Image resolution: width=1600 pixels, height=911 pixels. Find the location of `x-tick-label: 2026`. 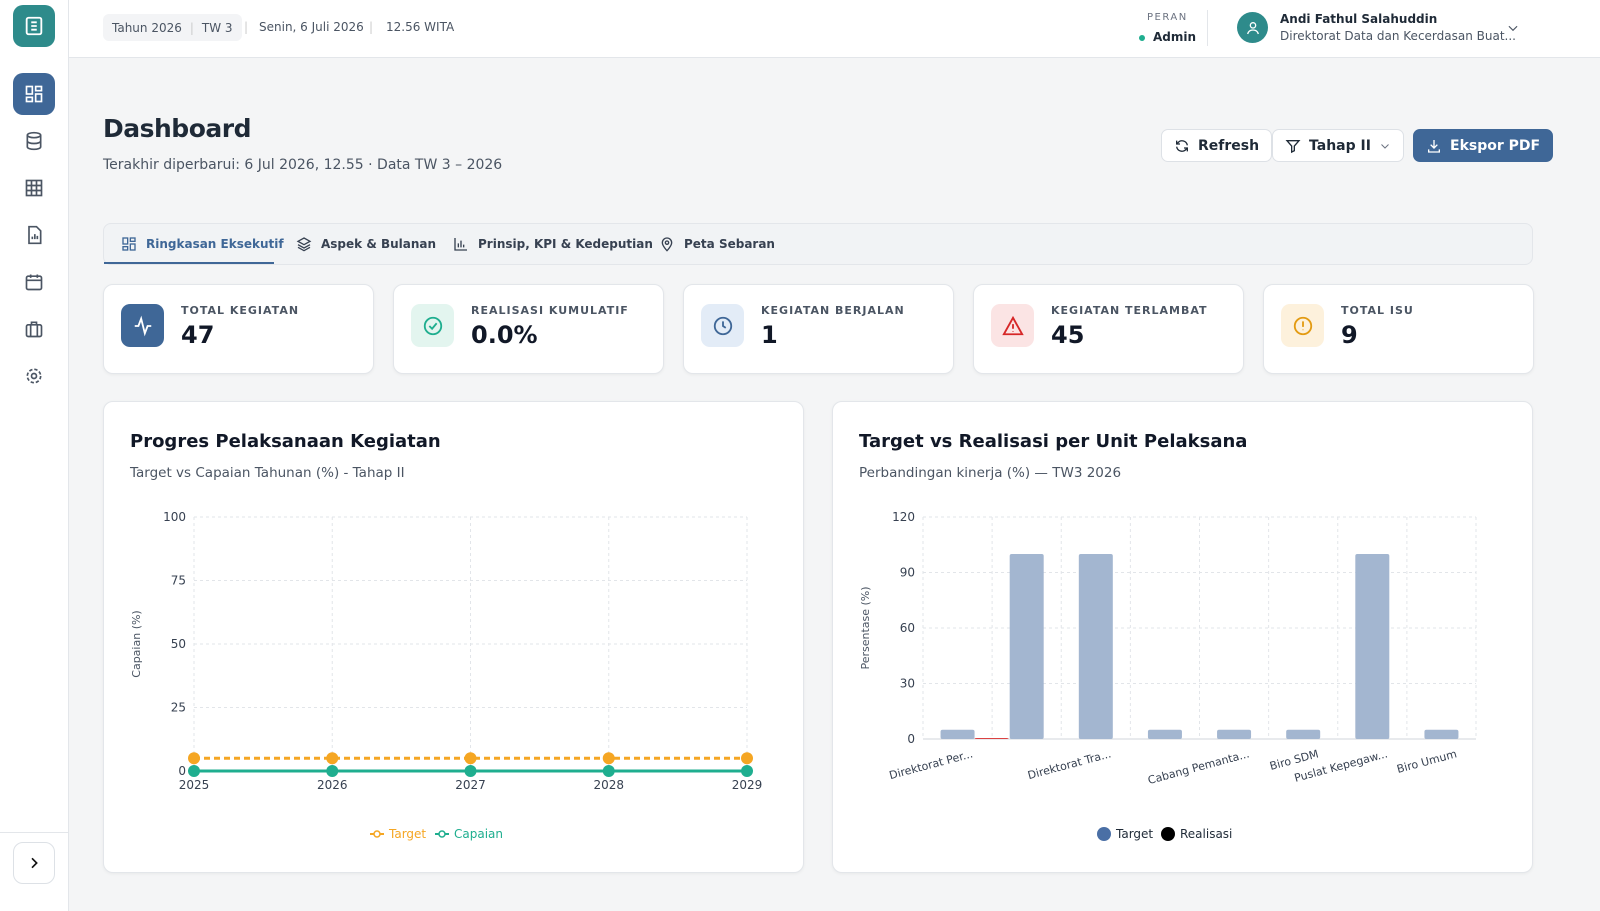

x-tick-label: 2026 is located at coordinates (332, 785).